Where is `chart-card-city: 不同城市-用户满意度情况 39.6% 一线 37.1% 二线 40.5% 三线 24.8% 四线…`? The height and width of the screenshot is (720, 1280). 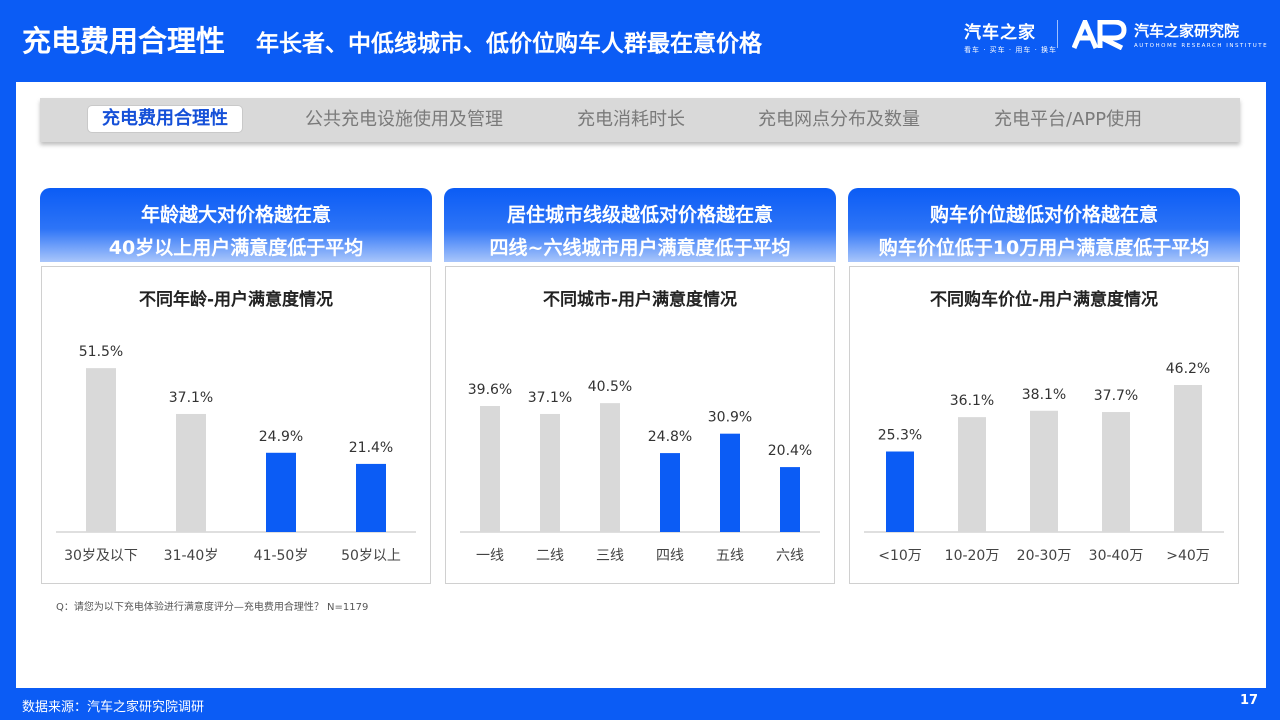 chart-card-city: 不同城市-用户满意度情况 39.6% 一线 37.1% 二线 40.5% 三线 24.8% 四线… is located at coordinates (640, 425).